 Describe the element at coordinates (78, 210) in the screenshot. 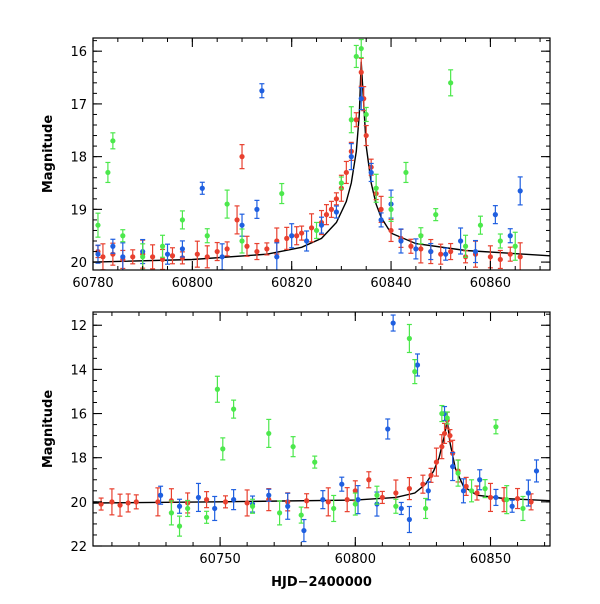

I see `y-tick-label: 19` at that location.